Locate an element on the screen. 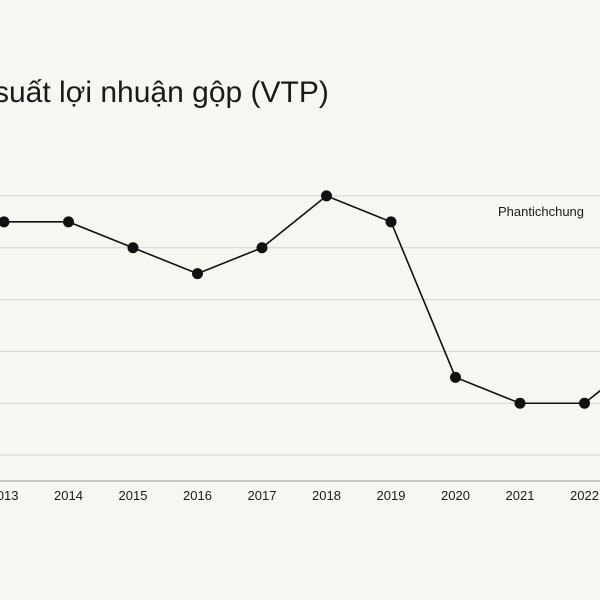 The width and height of the screenshot is (600, 600). x-tick-label: 2016 is located at coordinates (197, 495).